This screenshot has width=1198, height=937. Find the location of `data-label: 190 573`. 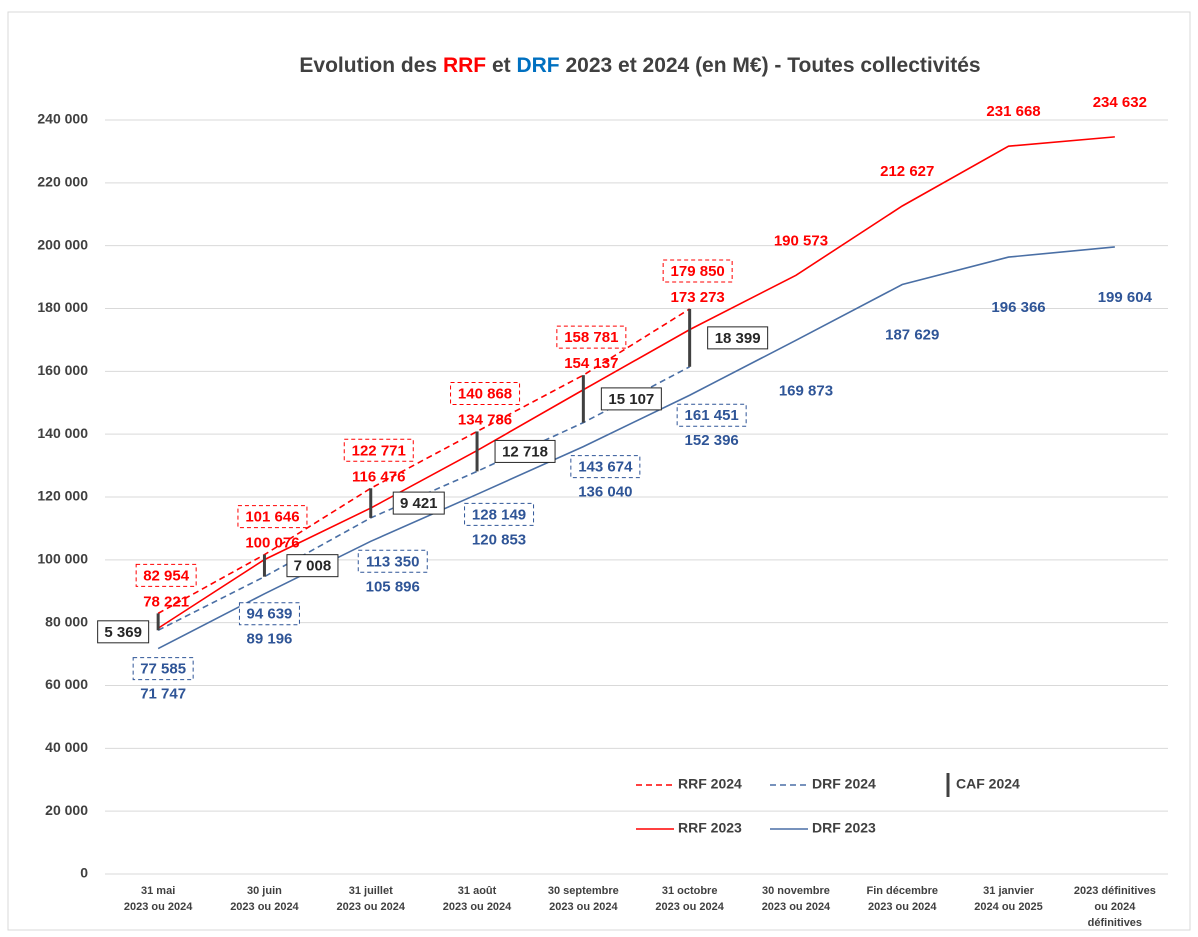

data-label: 190 573 is located at coordinates (801, 240).